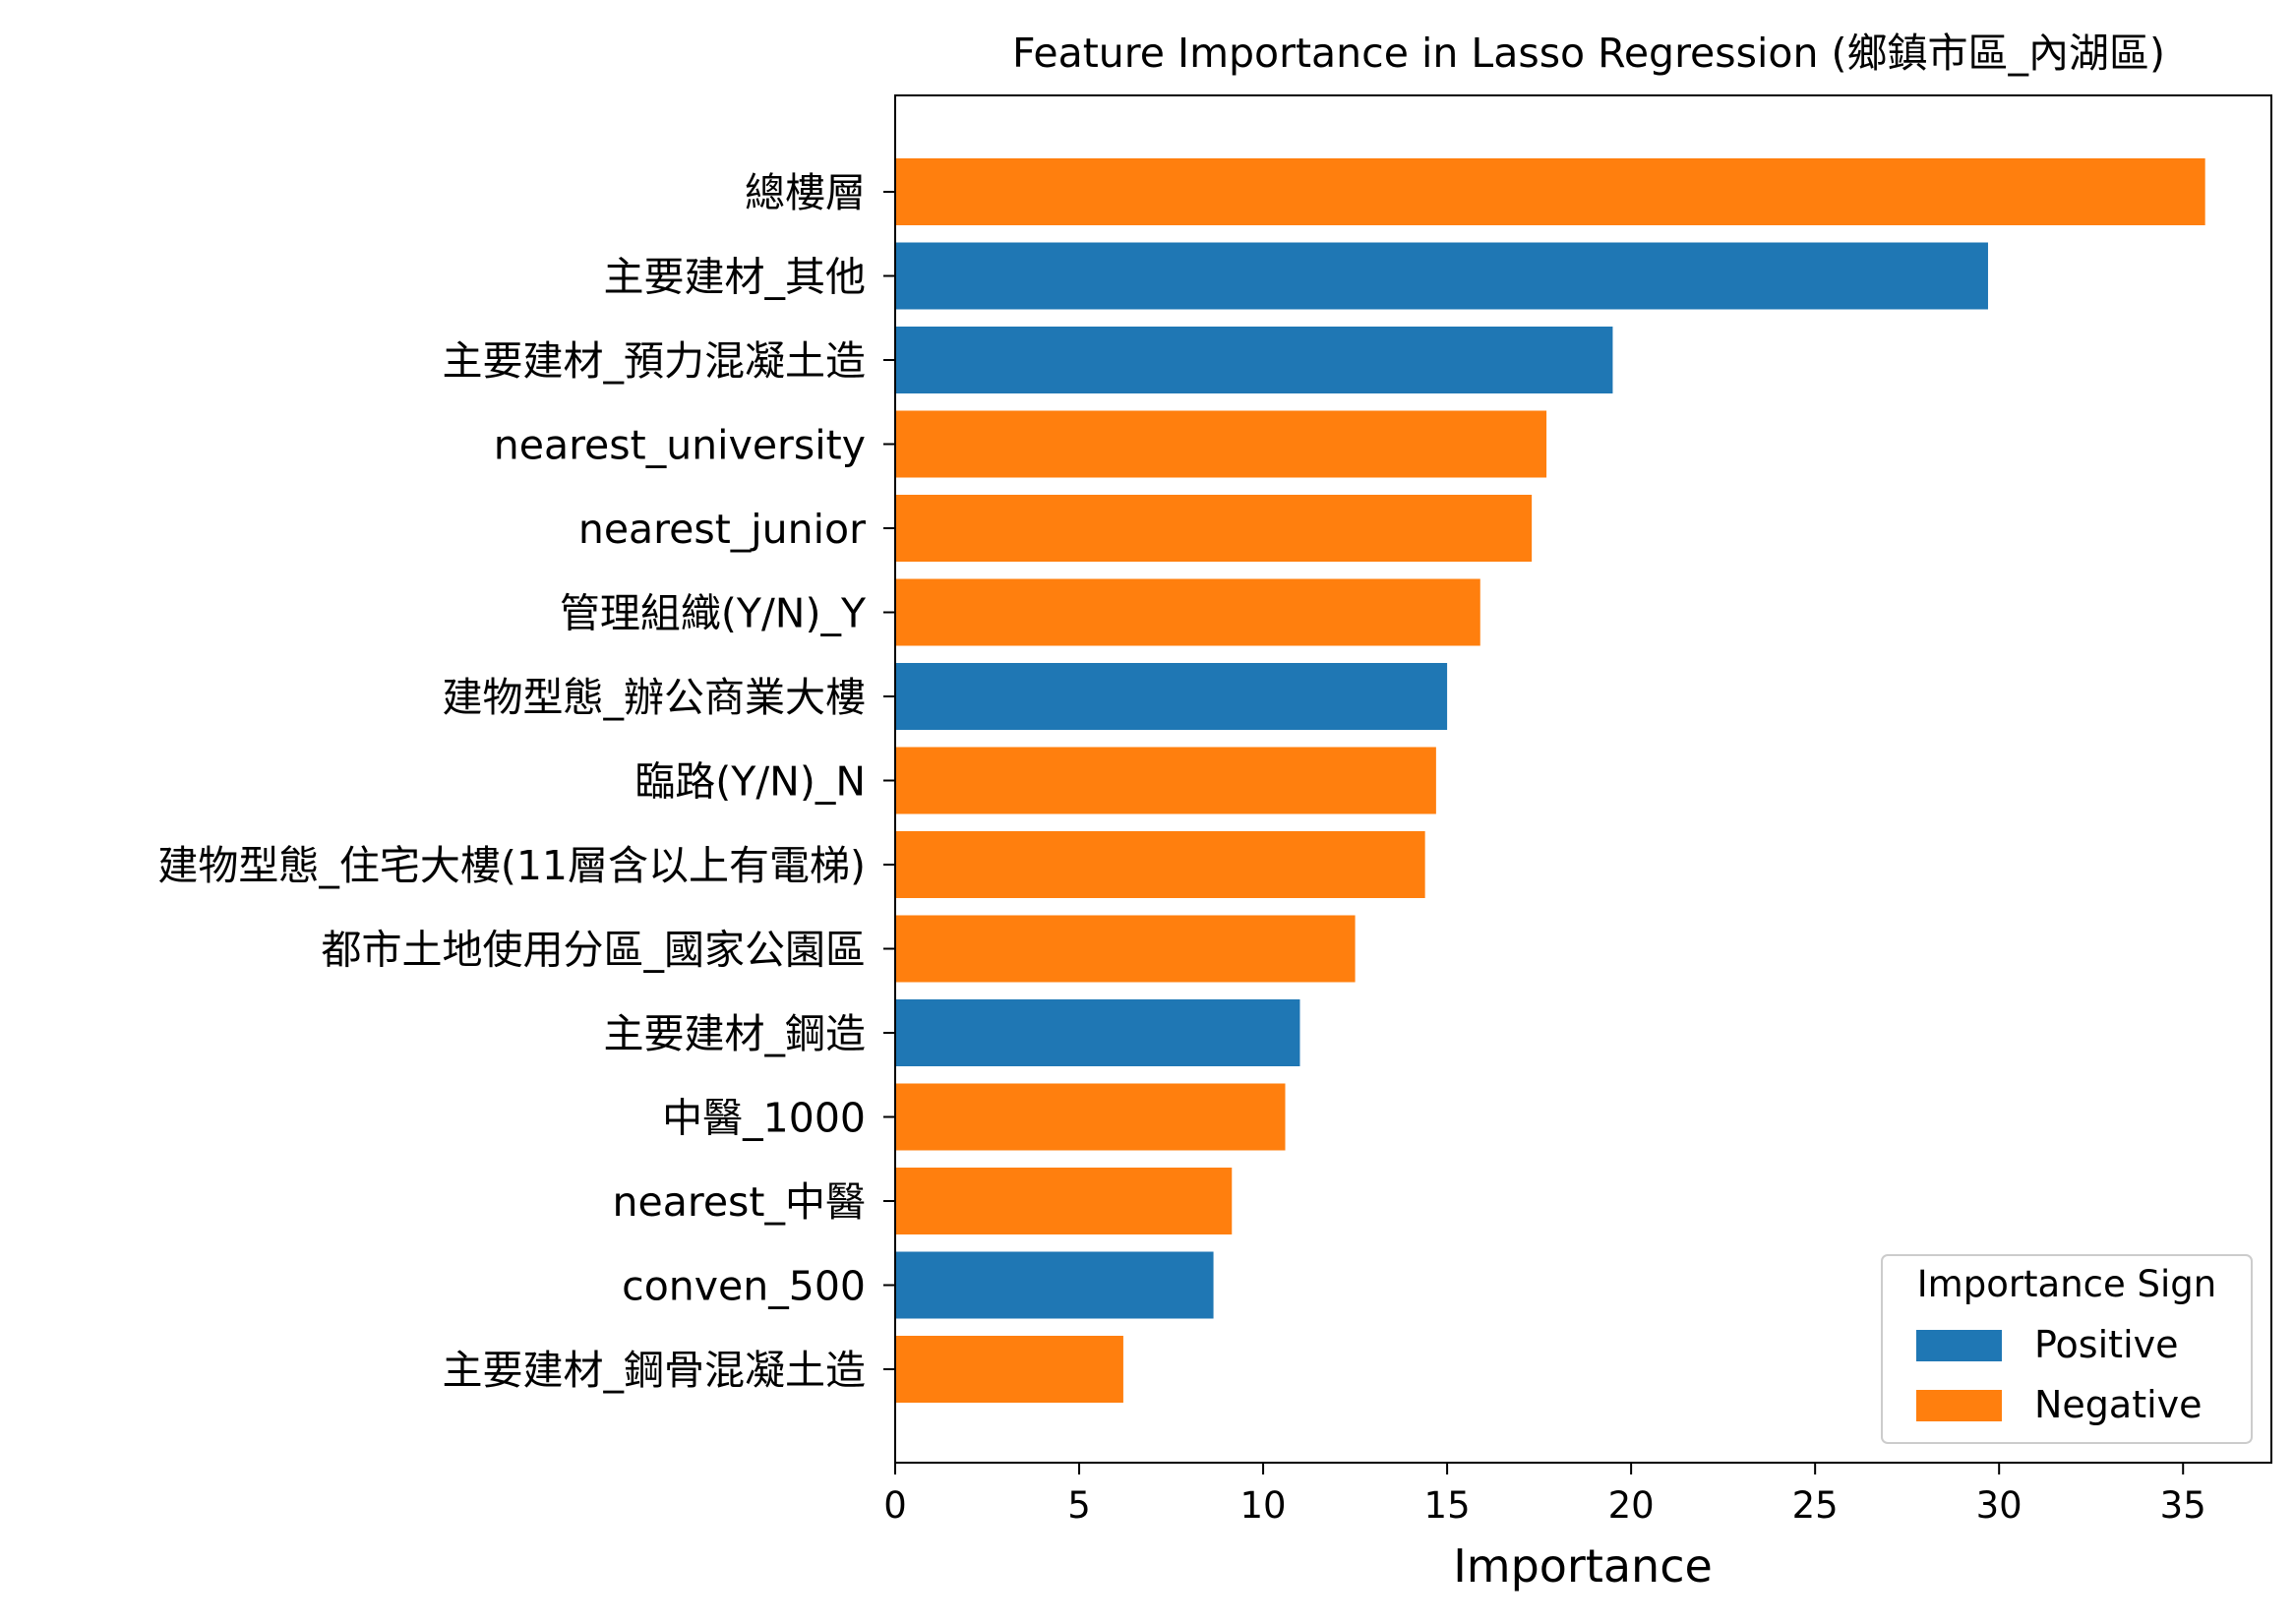  What do you see at coordinates (1959, 1405) in the screenshot?
I see `legend-swatch-negative` at bounding box center [1959, 1405].